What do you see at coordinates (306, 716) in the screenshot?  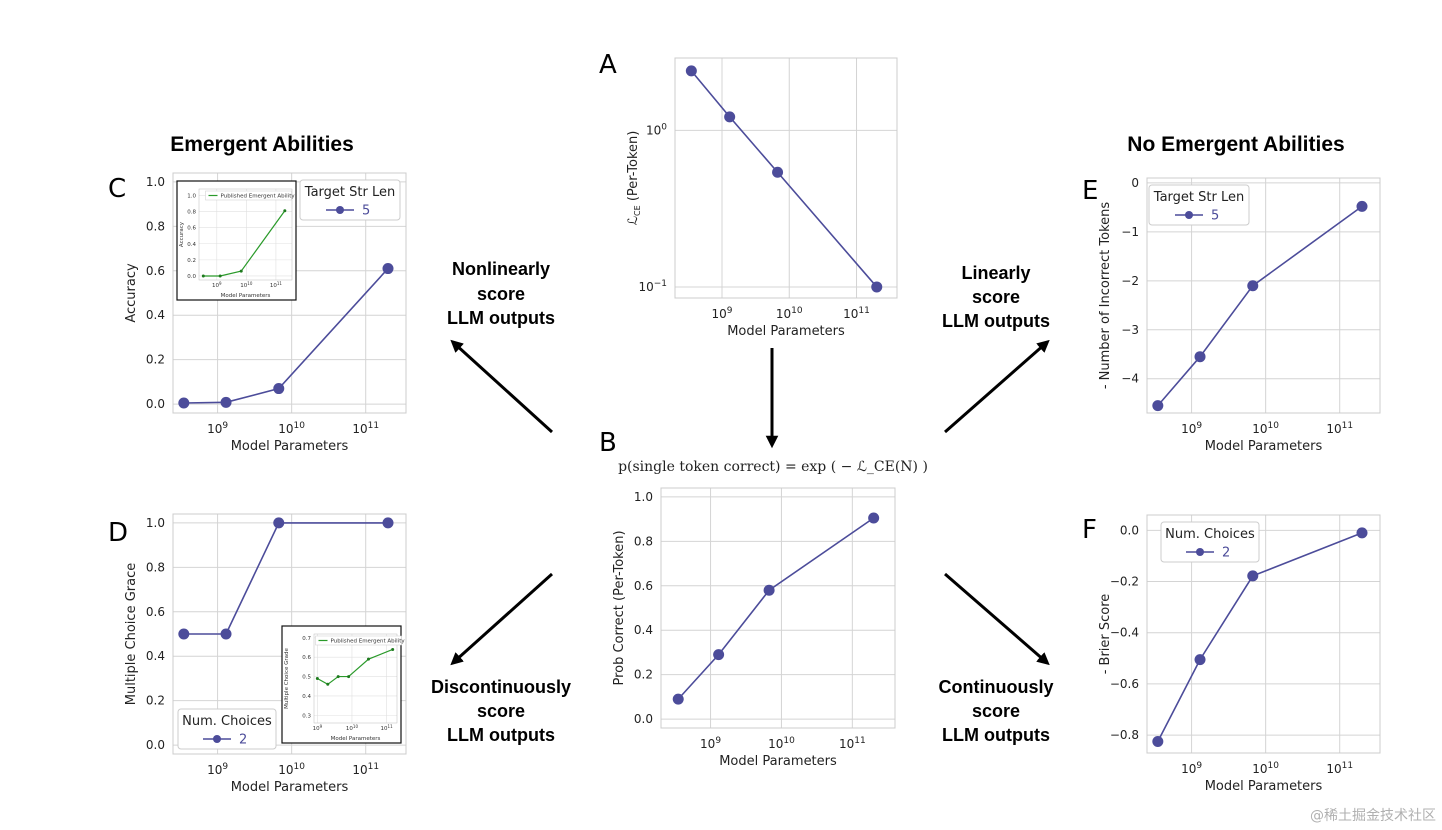 I see `inset-y-tick-label: 0.3` at bounding box center [306, 716].